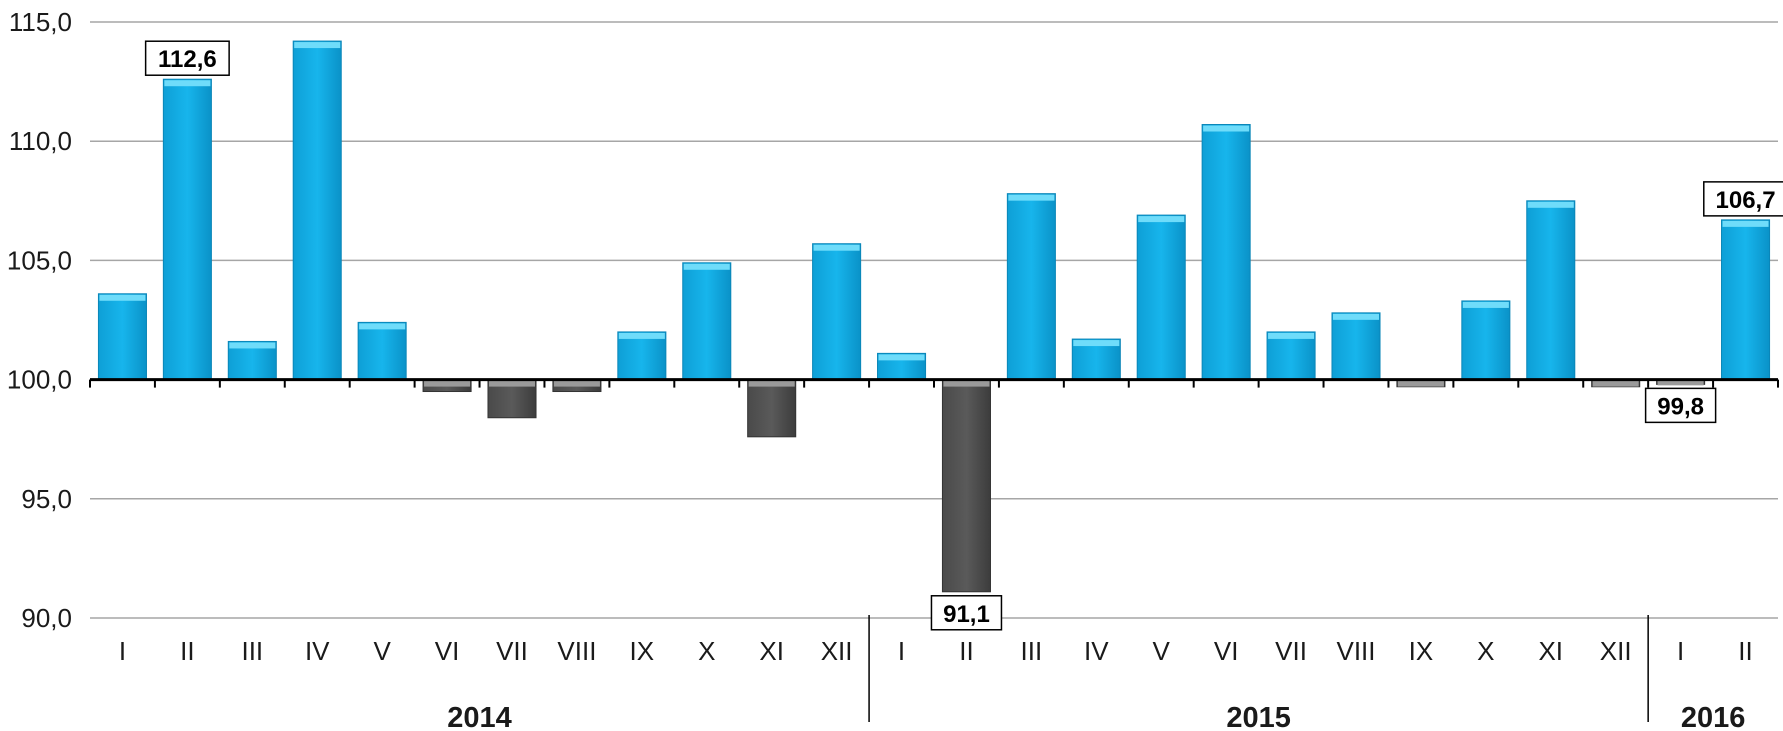 The height and width of the screenshot is (731, 1783). Describe the element at coordinates (479, 716) in the screenshot. I see `year-label: 2014` at that location.